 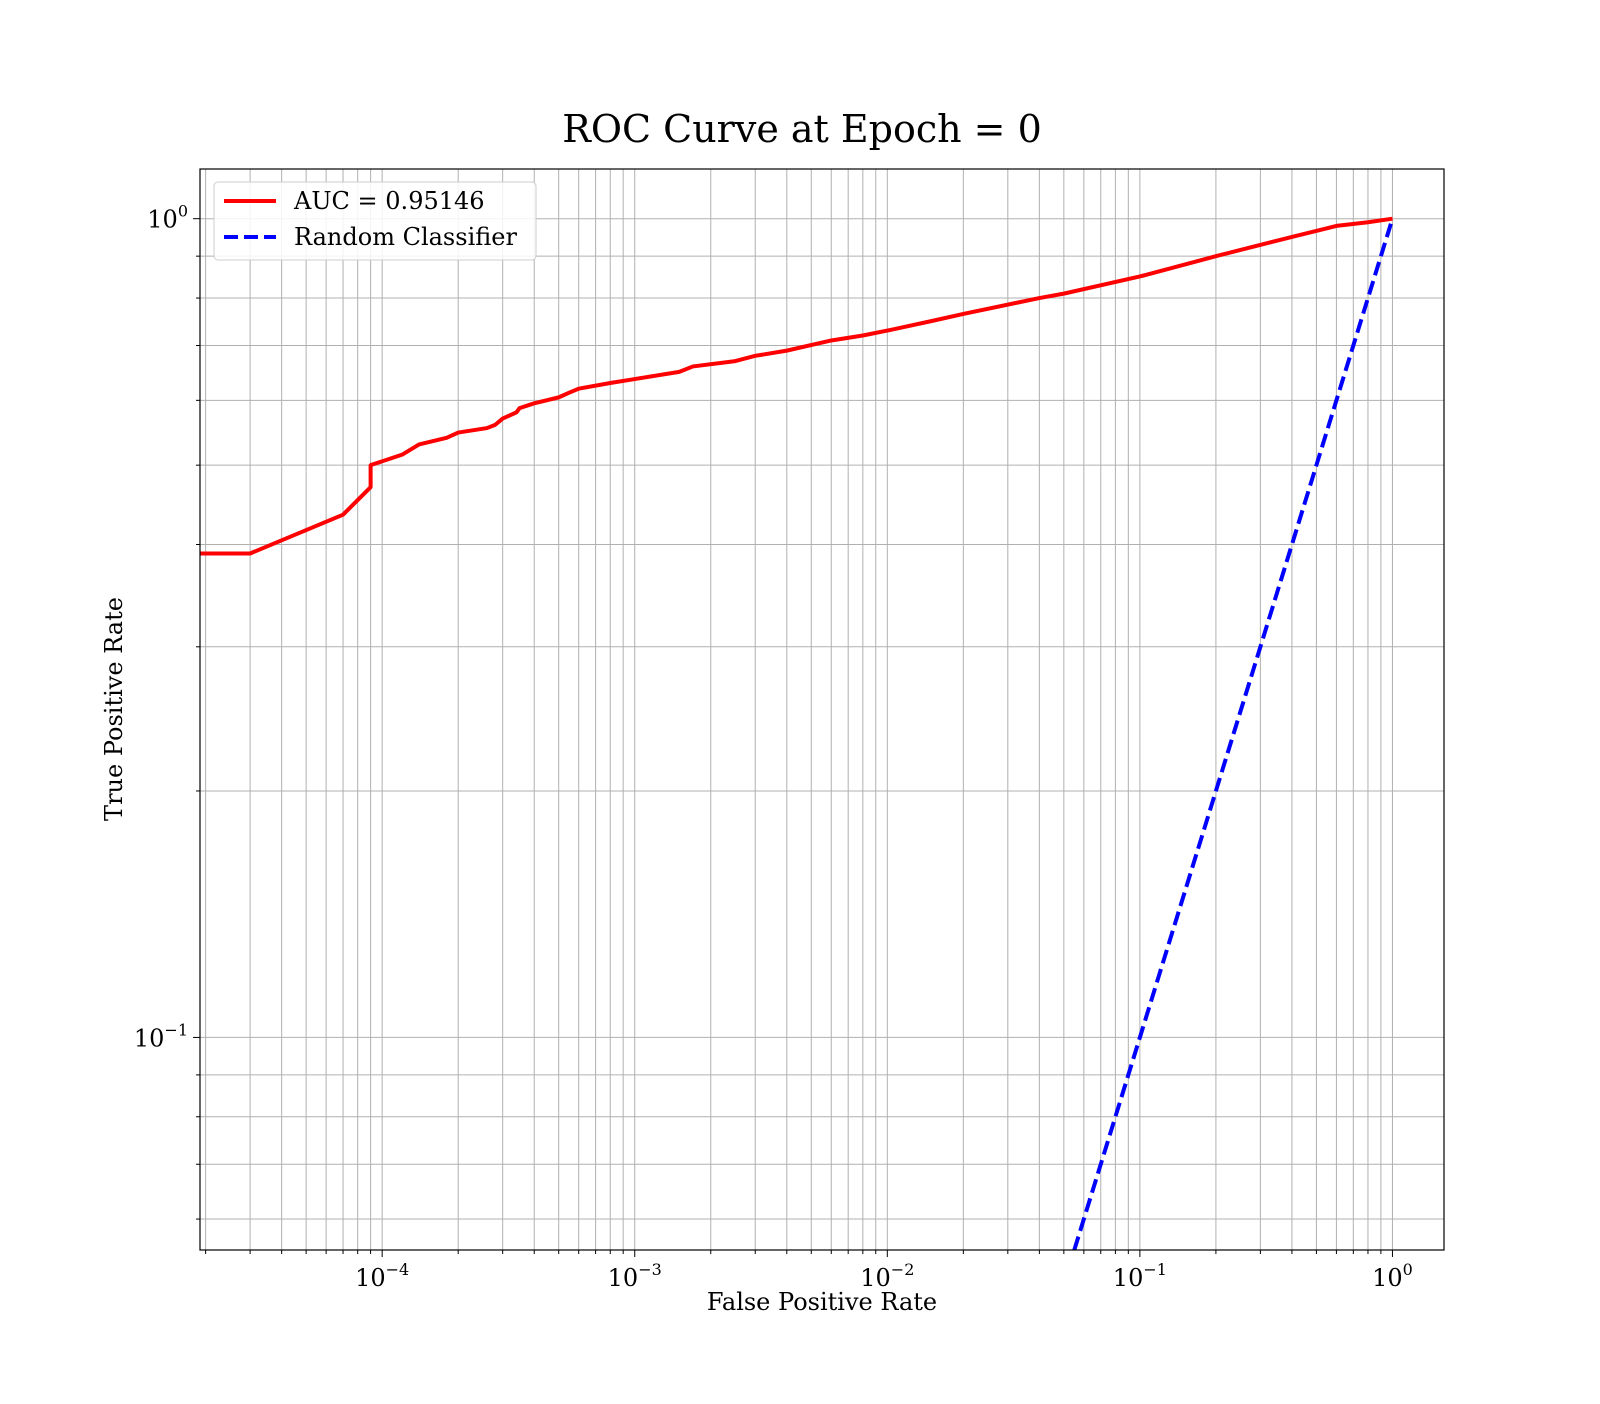 I want to click on legend-label: Random Classifier, so click(x=405, y=237).